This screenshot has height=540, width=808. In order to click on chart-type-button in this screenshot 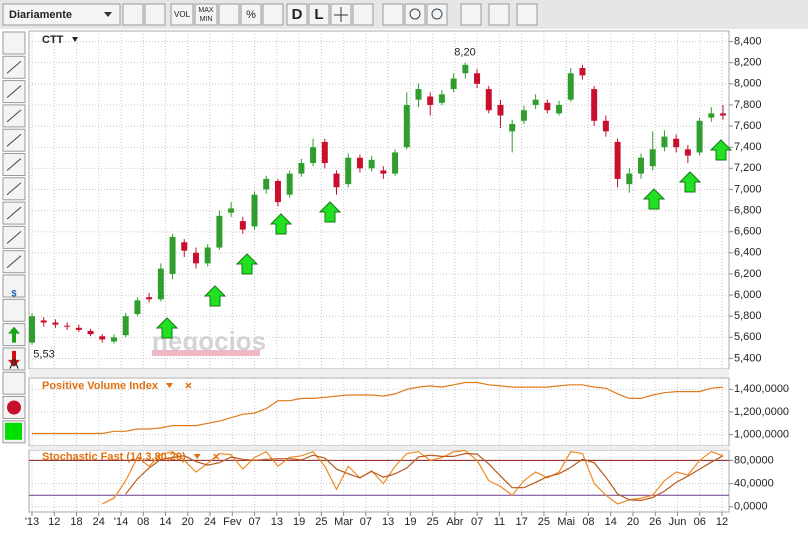, I will do `click(273, 14)`.